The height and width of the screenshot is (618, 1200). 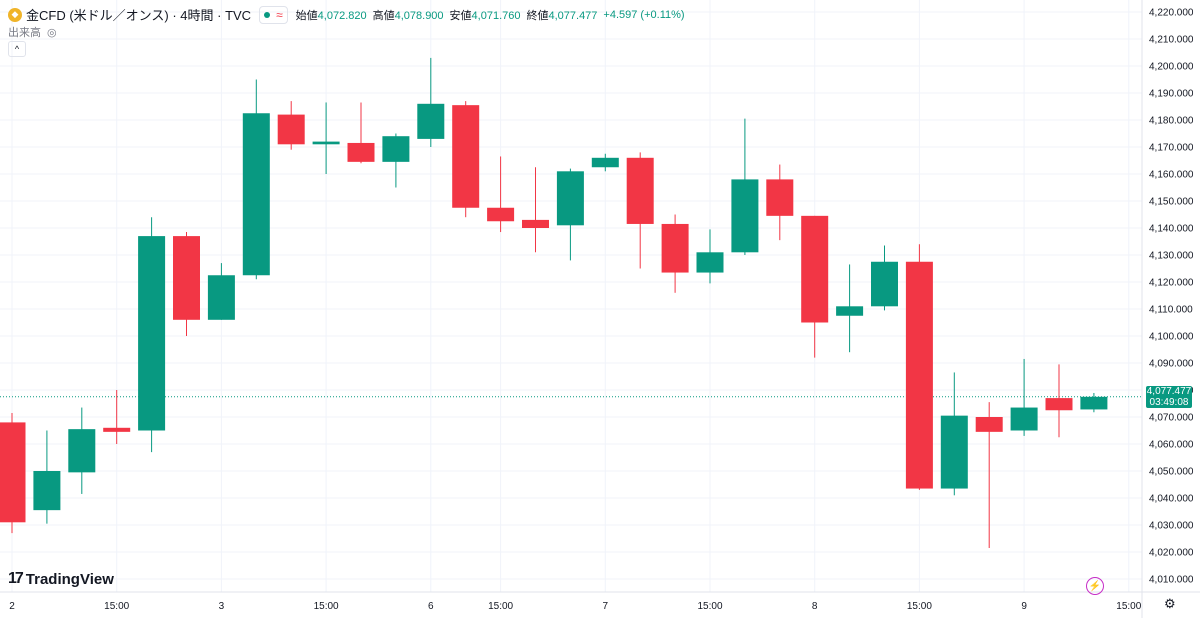 I want to click on y-tick-label: 4,140.000, so click(x=1171, y=229).